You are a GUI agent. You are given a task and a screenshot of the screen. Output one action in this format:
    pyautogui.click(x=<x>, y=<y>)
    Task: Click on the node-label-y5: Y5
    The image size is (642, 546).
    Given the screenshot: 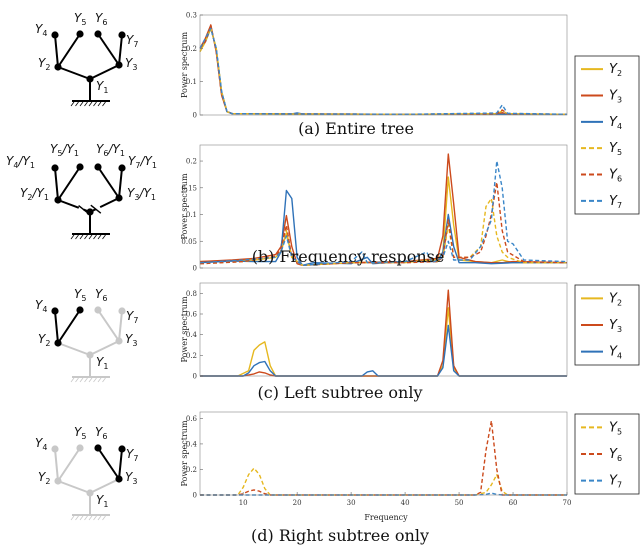 What is the action you would take?
    pyautogui.click(x=80, y=433)
    